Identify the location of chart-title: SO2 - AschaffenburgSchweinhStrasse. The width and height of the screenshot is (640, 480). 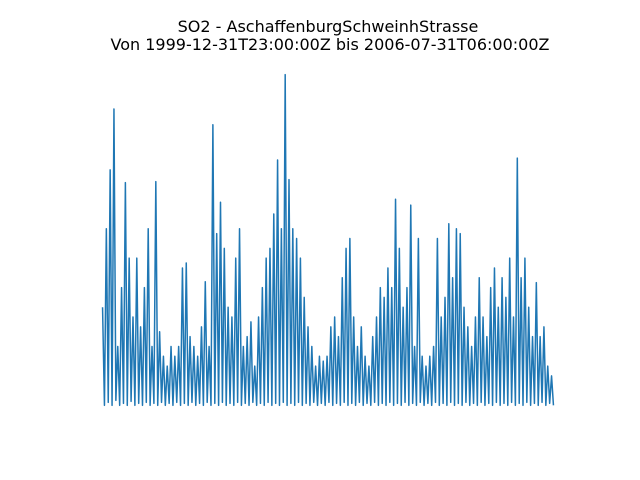
(328, 26).